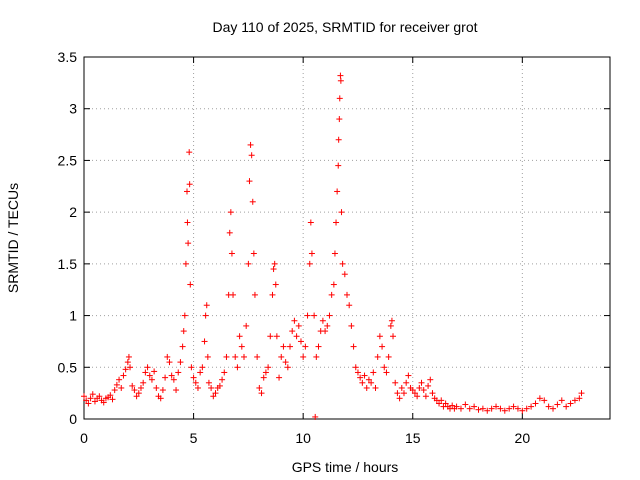  I want to click on x-tick-label: 10, so click(303, 438).